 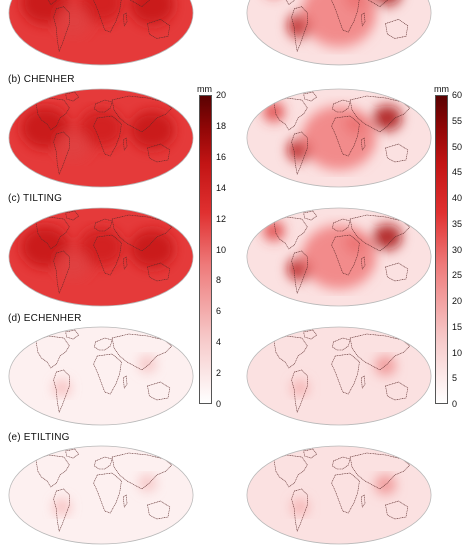 What do you see at coordinates (457, 275) in the screenshot?
I see `colorbar-tick: 25` at bounding box center [457, 275].